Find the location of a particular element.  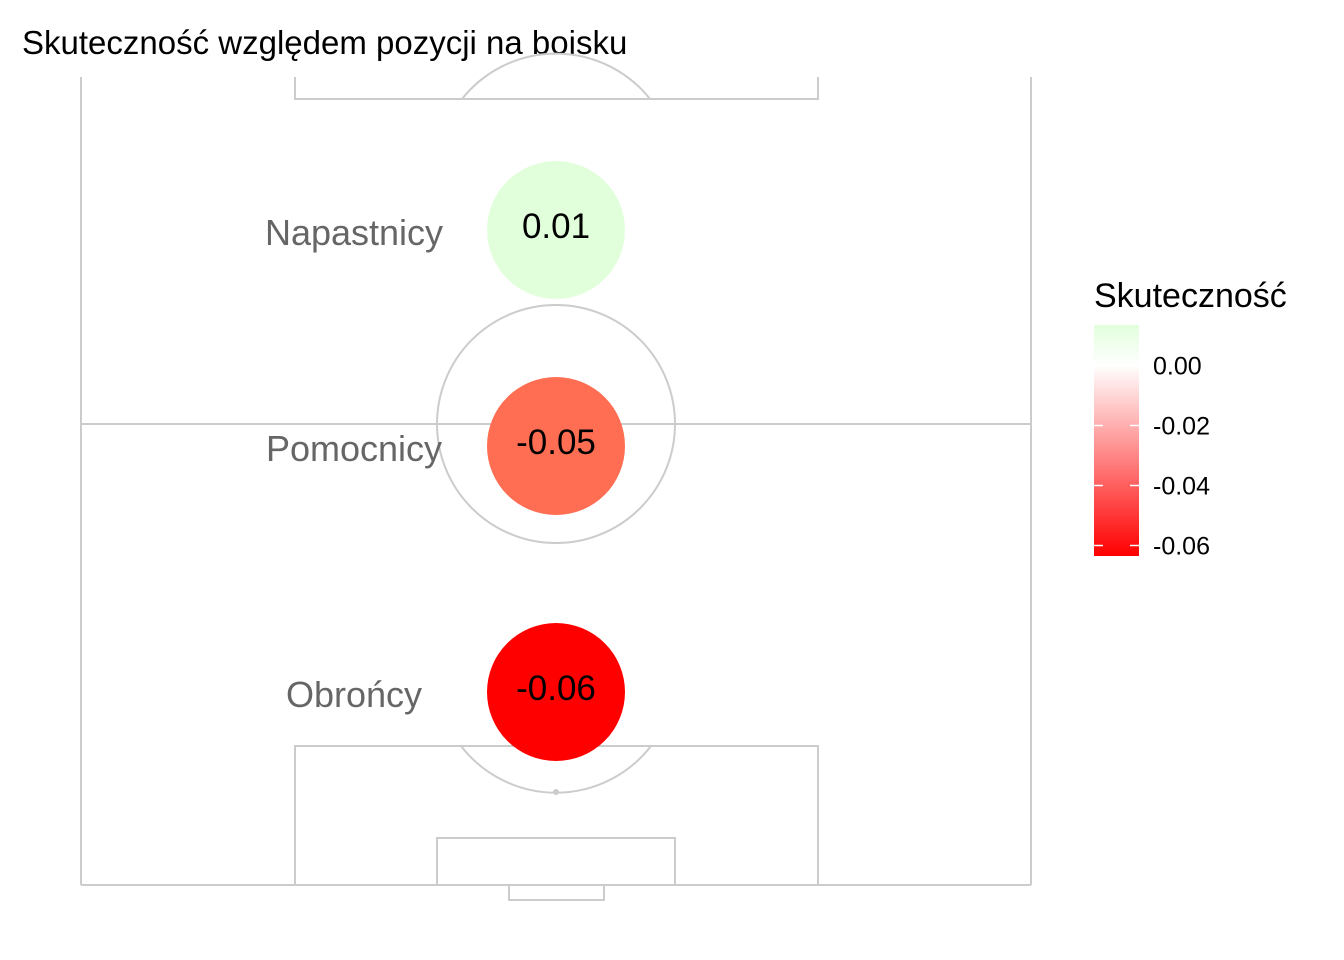

position-label-2: Pomocnicy is located at coordinates (354, 448).